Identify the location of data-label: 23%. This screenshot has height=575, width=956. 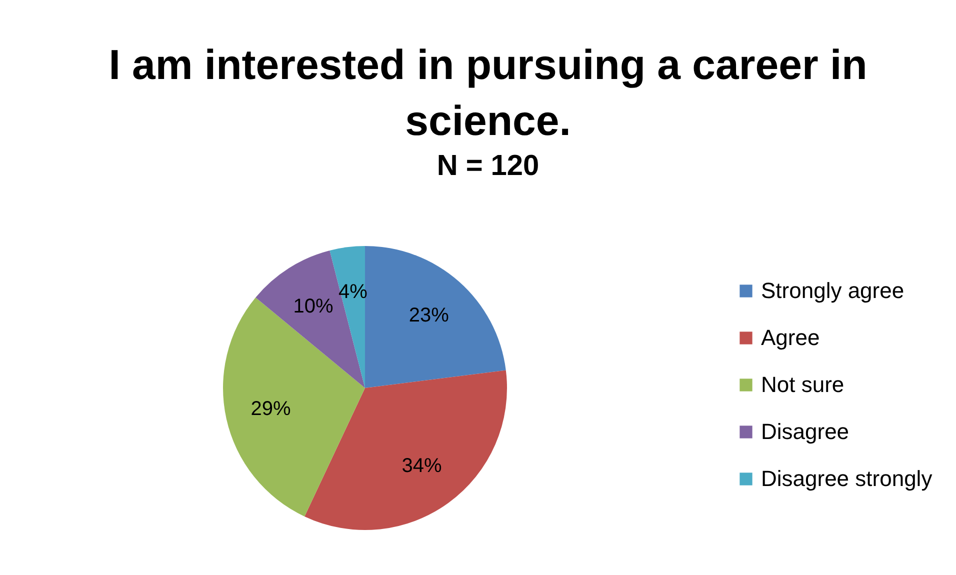
(429, 315).